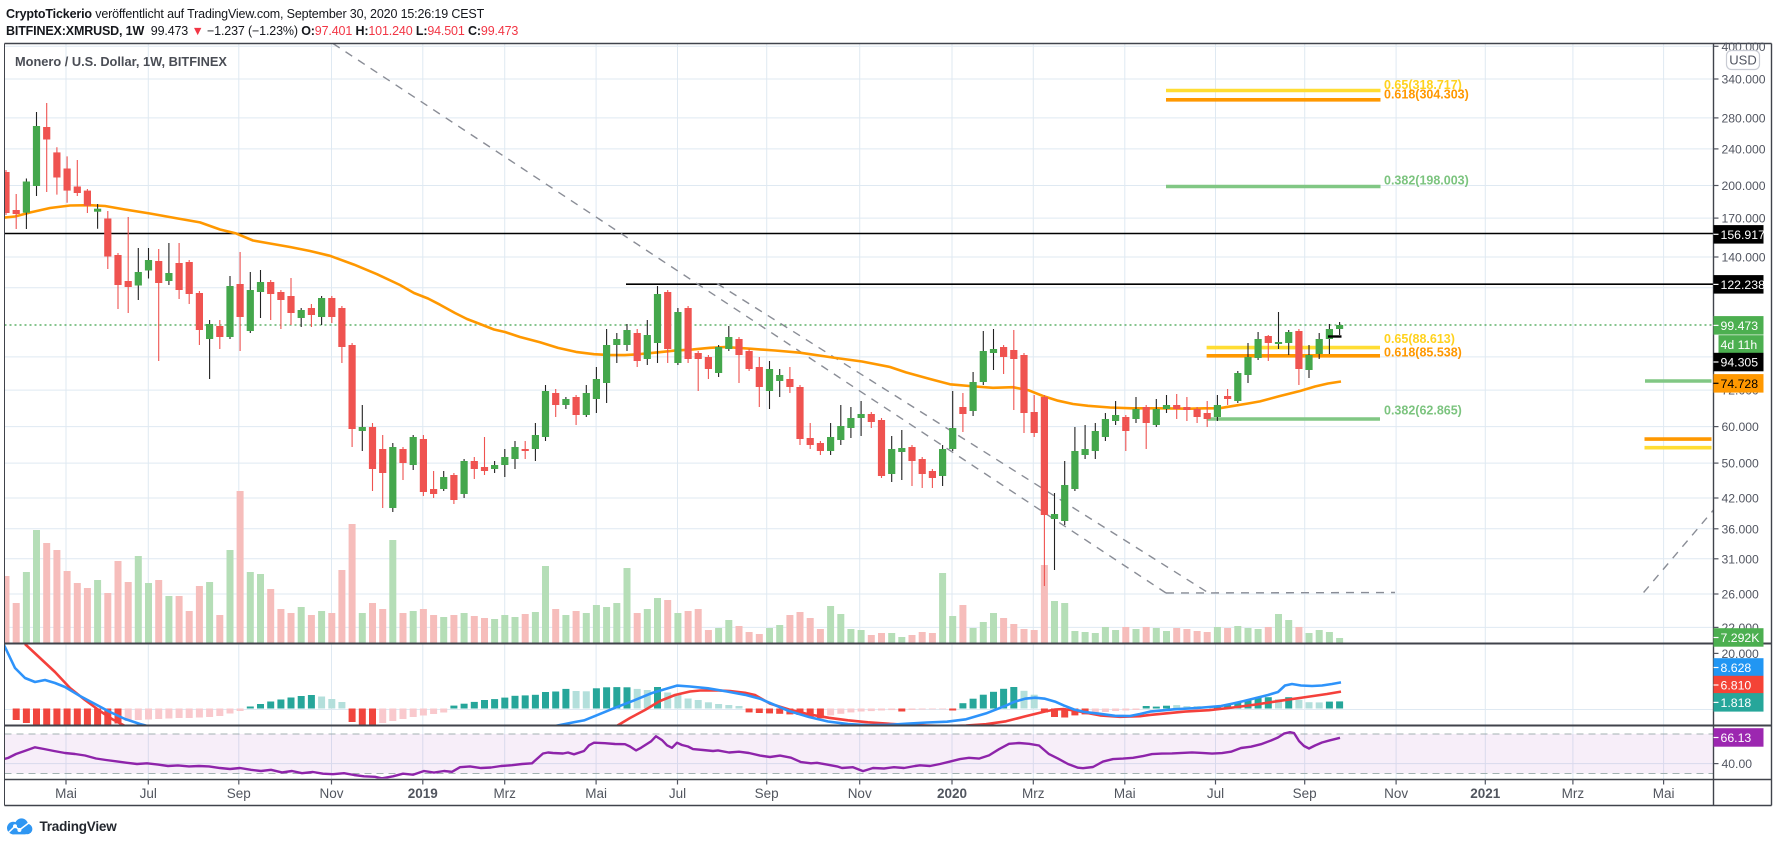  Describe the element at coordinates (1736, 668) in the screenshot. I see `svg-text: 8.628` at that location.